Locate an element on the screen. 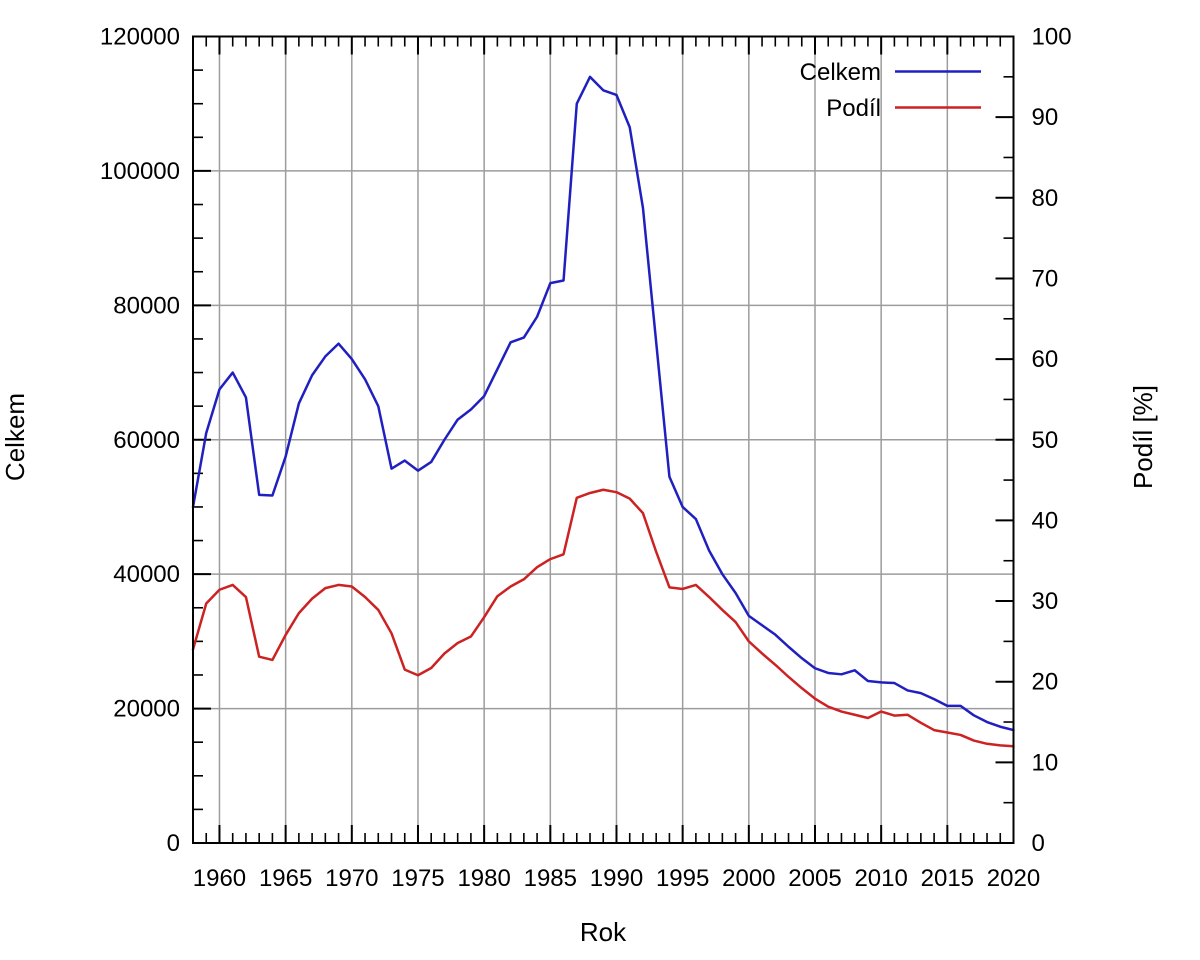 The height and width of the screenshot is (960, 1200). legend-label-celkem: Celkem is located at coordinates (840, 72).